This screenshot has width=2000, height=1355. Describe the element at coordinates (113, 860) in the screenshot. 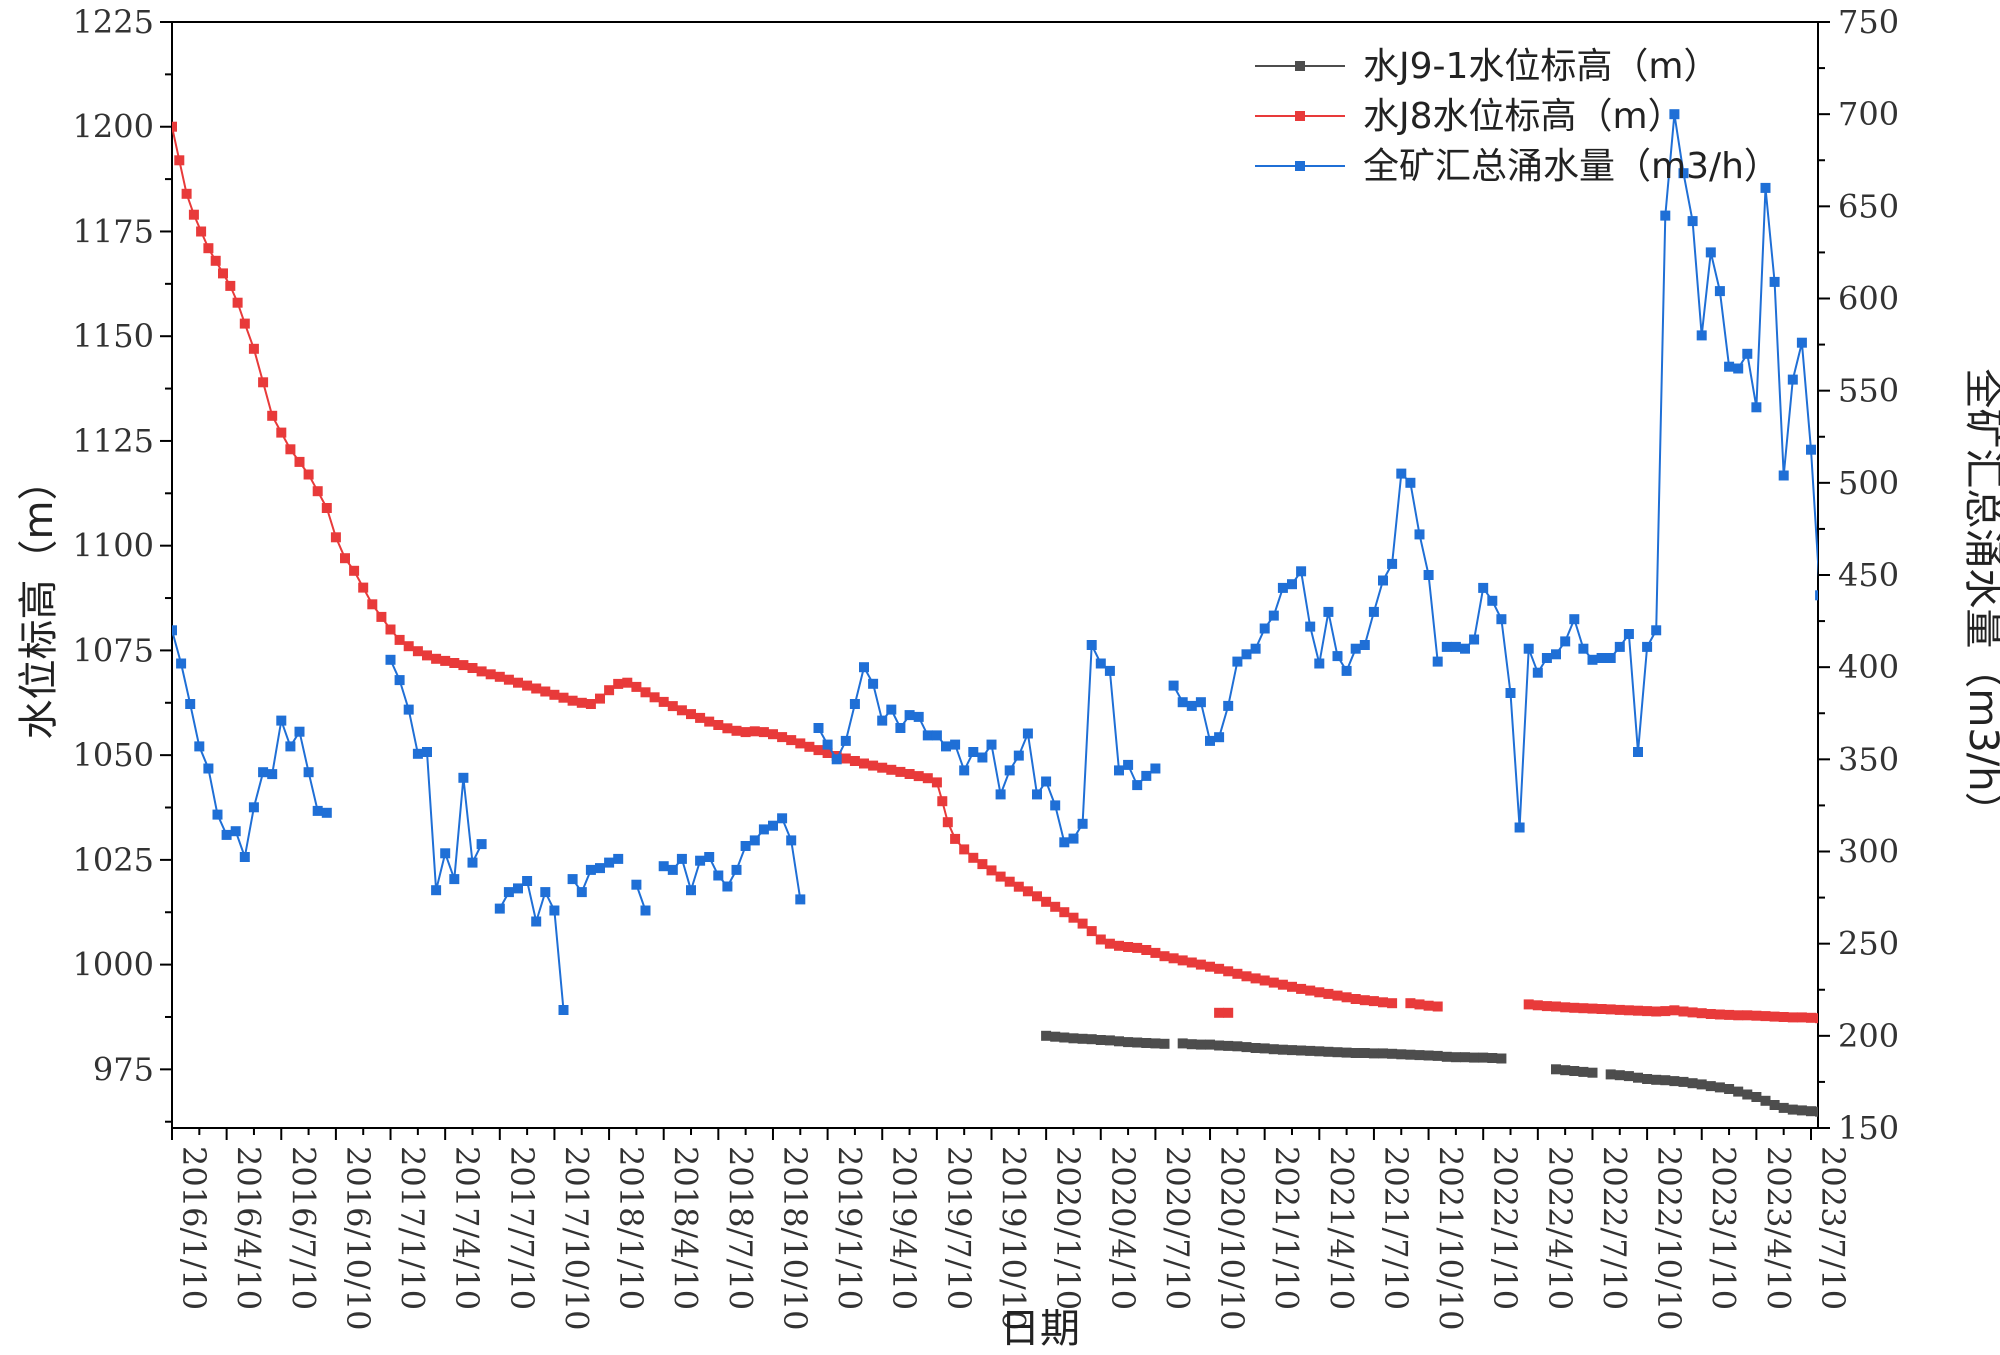

I see `y-left-tick-label: 1025` at that location.